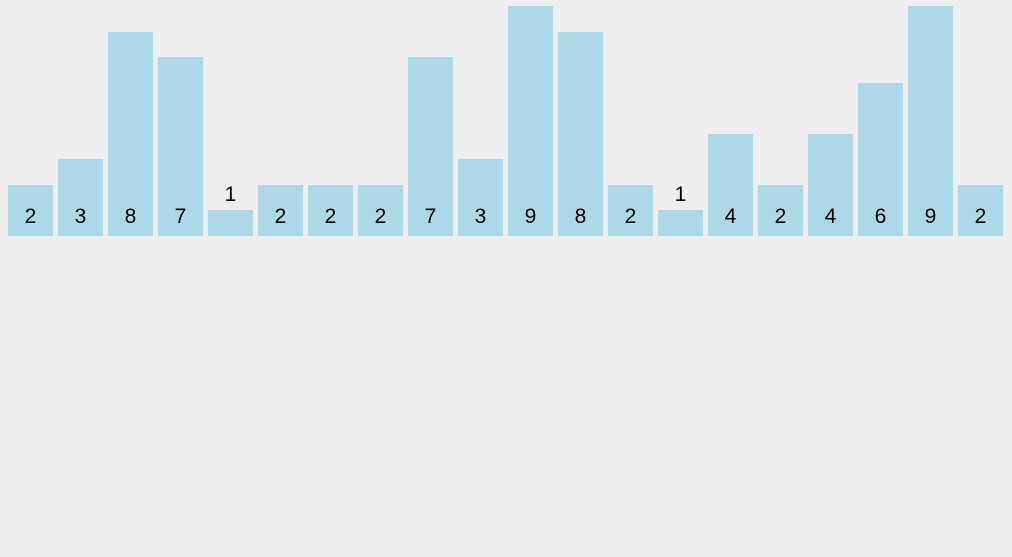 The width and height of the screenshot is (1012, 557). Describe the element at coordinates (880, 216) in the screenshot. I see `bar-value-label: 6` at that location.